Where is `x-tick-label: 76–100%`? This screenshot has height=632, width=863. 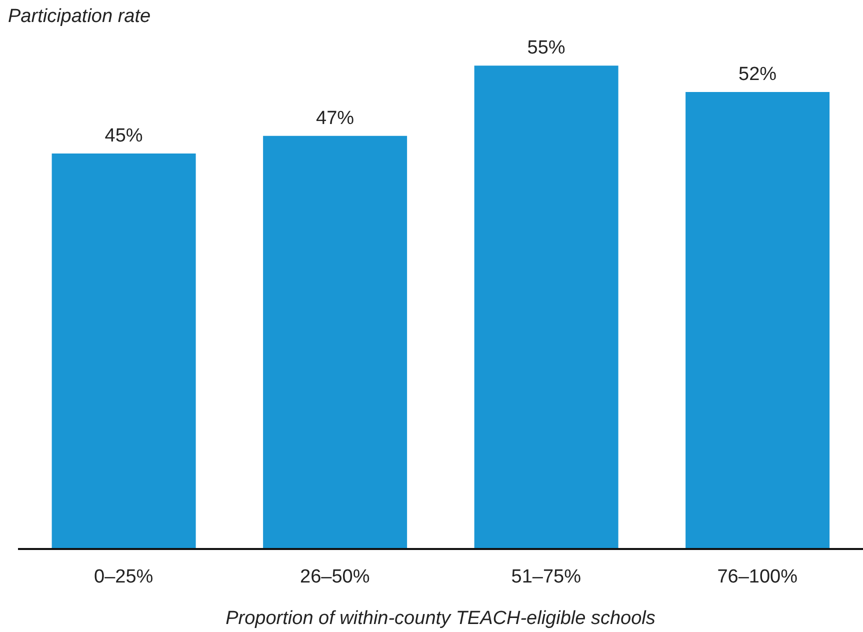
x-tick-label: 76–100% is located at coordinates (757, 577).